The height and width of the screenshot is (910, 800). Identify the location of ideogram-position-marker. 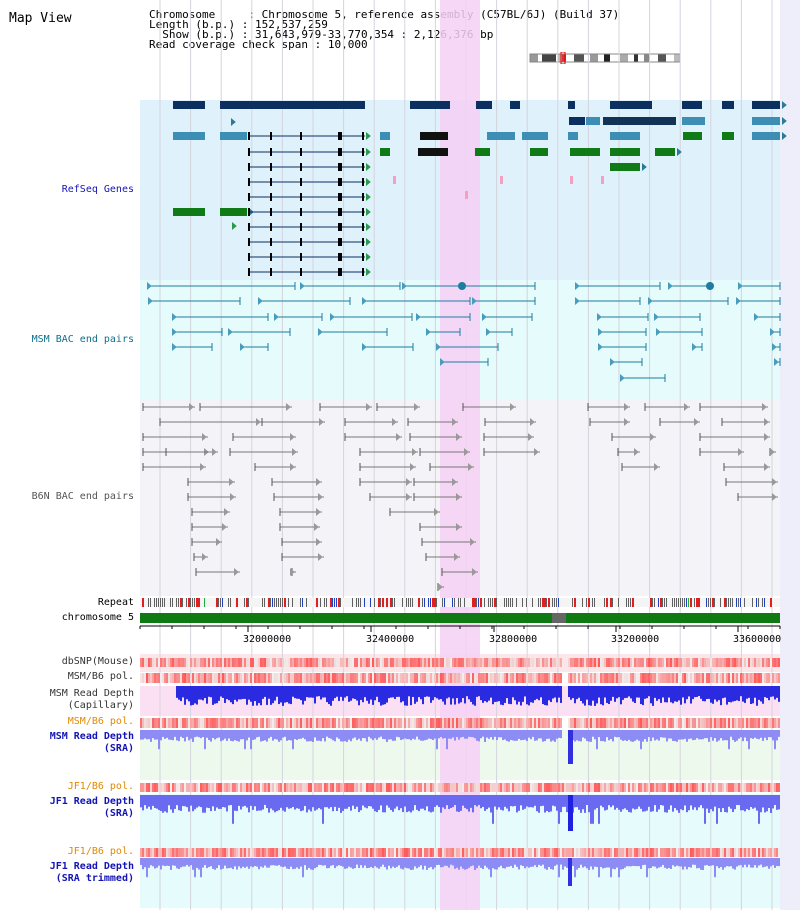
(563, 58).